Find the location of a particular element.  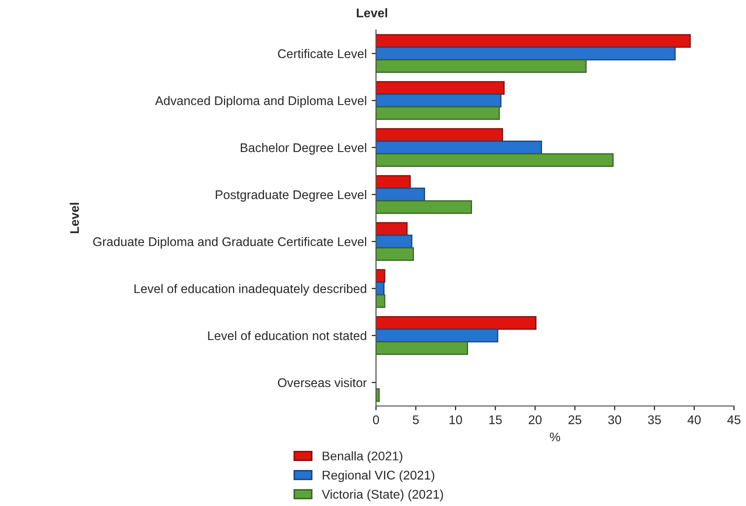

x-tick-label: 5 is located at coordinates (415, 419).